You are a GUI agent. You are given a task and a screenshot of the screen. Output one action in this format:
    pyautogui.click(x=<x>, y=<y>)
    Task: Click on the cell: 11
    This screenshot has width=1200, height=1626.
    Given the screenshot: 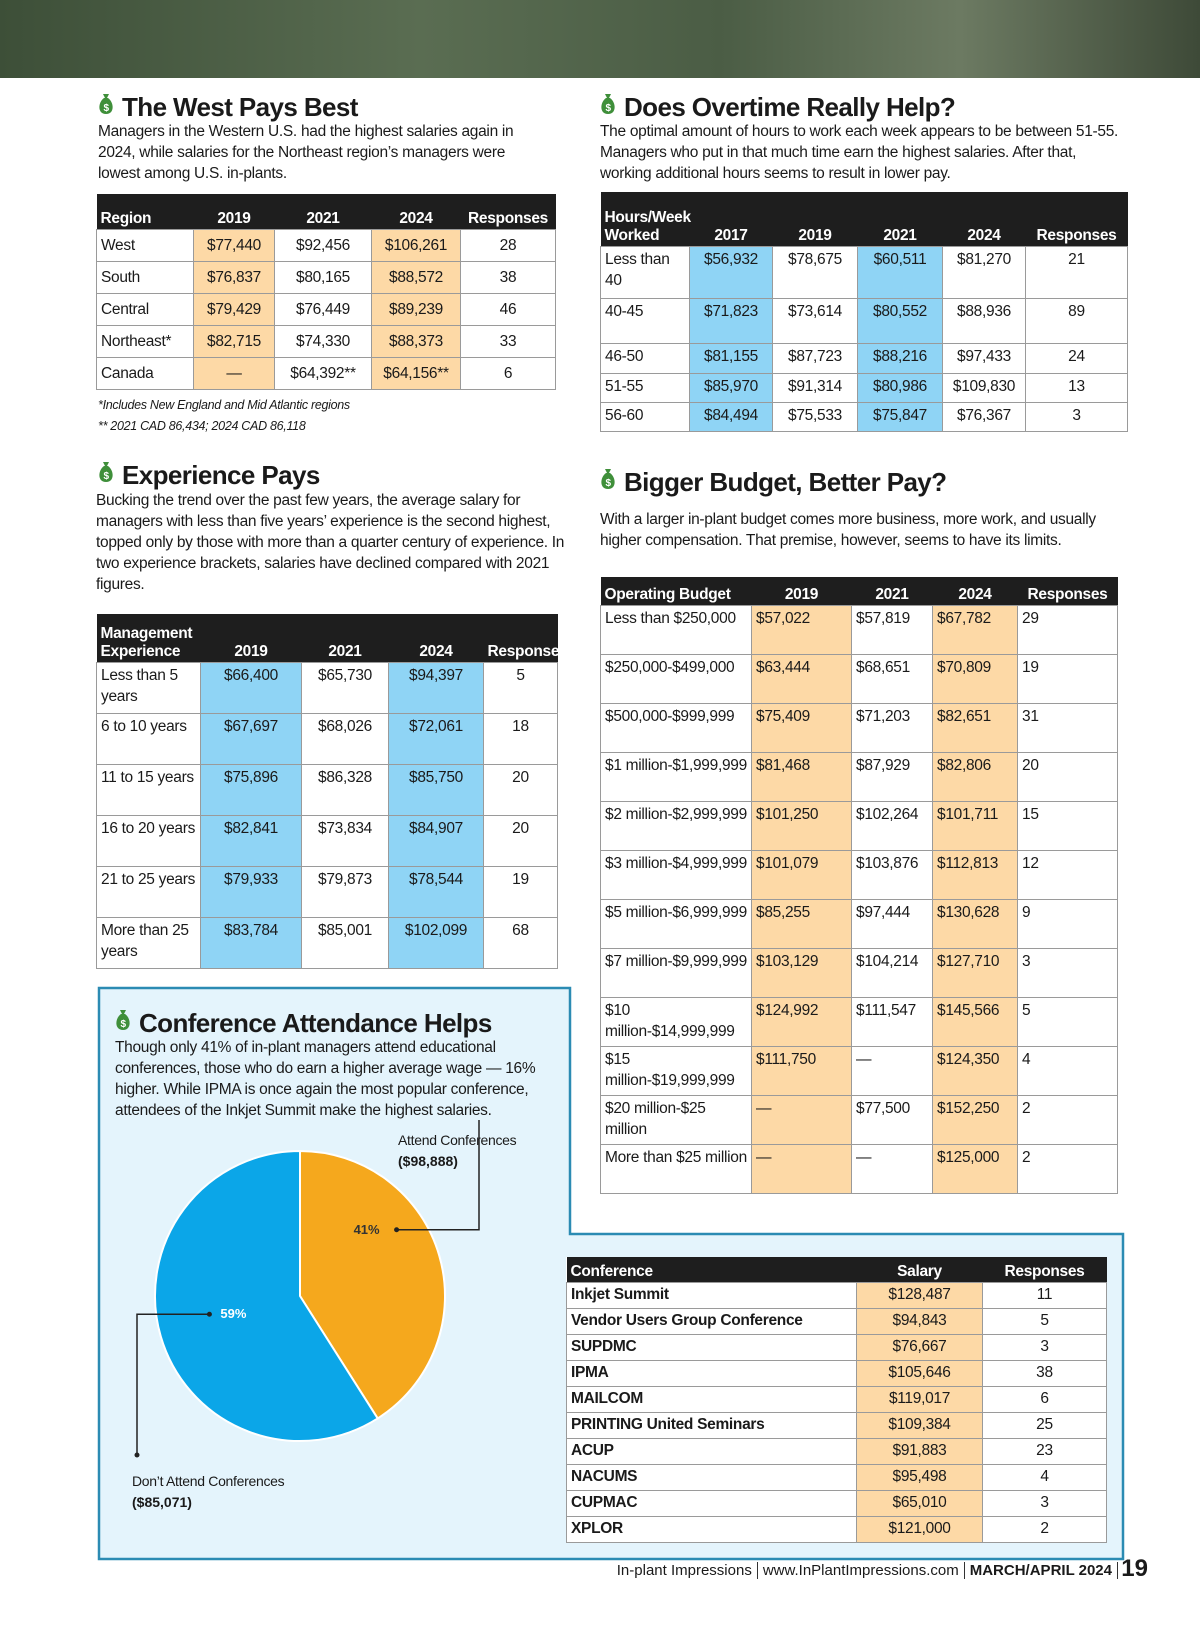 What is the action you would take?
    pyautogui.click(x=1044, y=1295)
    